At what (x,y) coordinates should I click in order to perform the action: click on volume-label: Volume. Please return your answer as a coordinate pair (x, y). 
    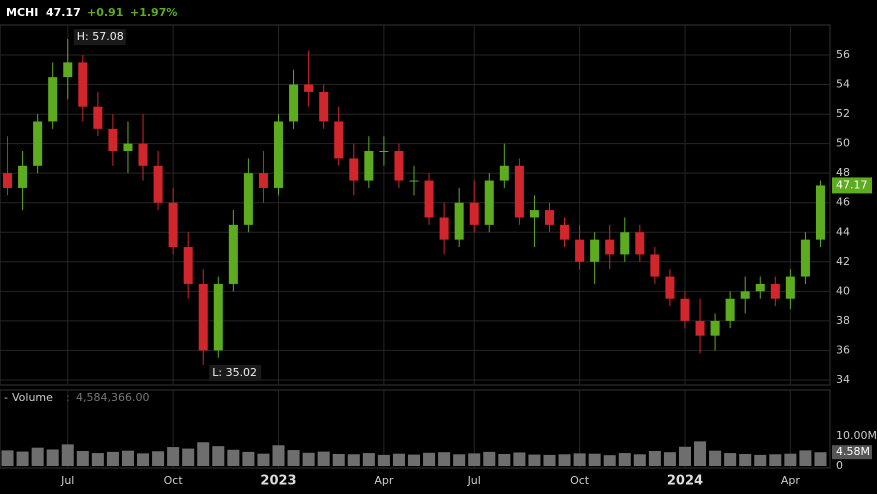
    Looking at the image, I should click on (32, 397).